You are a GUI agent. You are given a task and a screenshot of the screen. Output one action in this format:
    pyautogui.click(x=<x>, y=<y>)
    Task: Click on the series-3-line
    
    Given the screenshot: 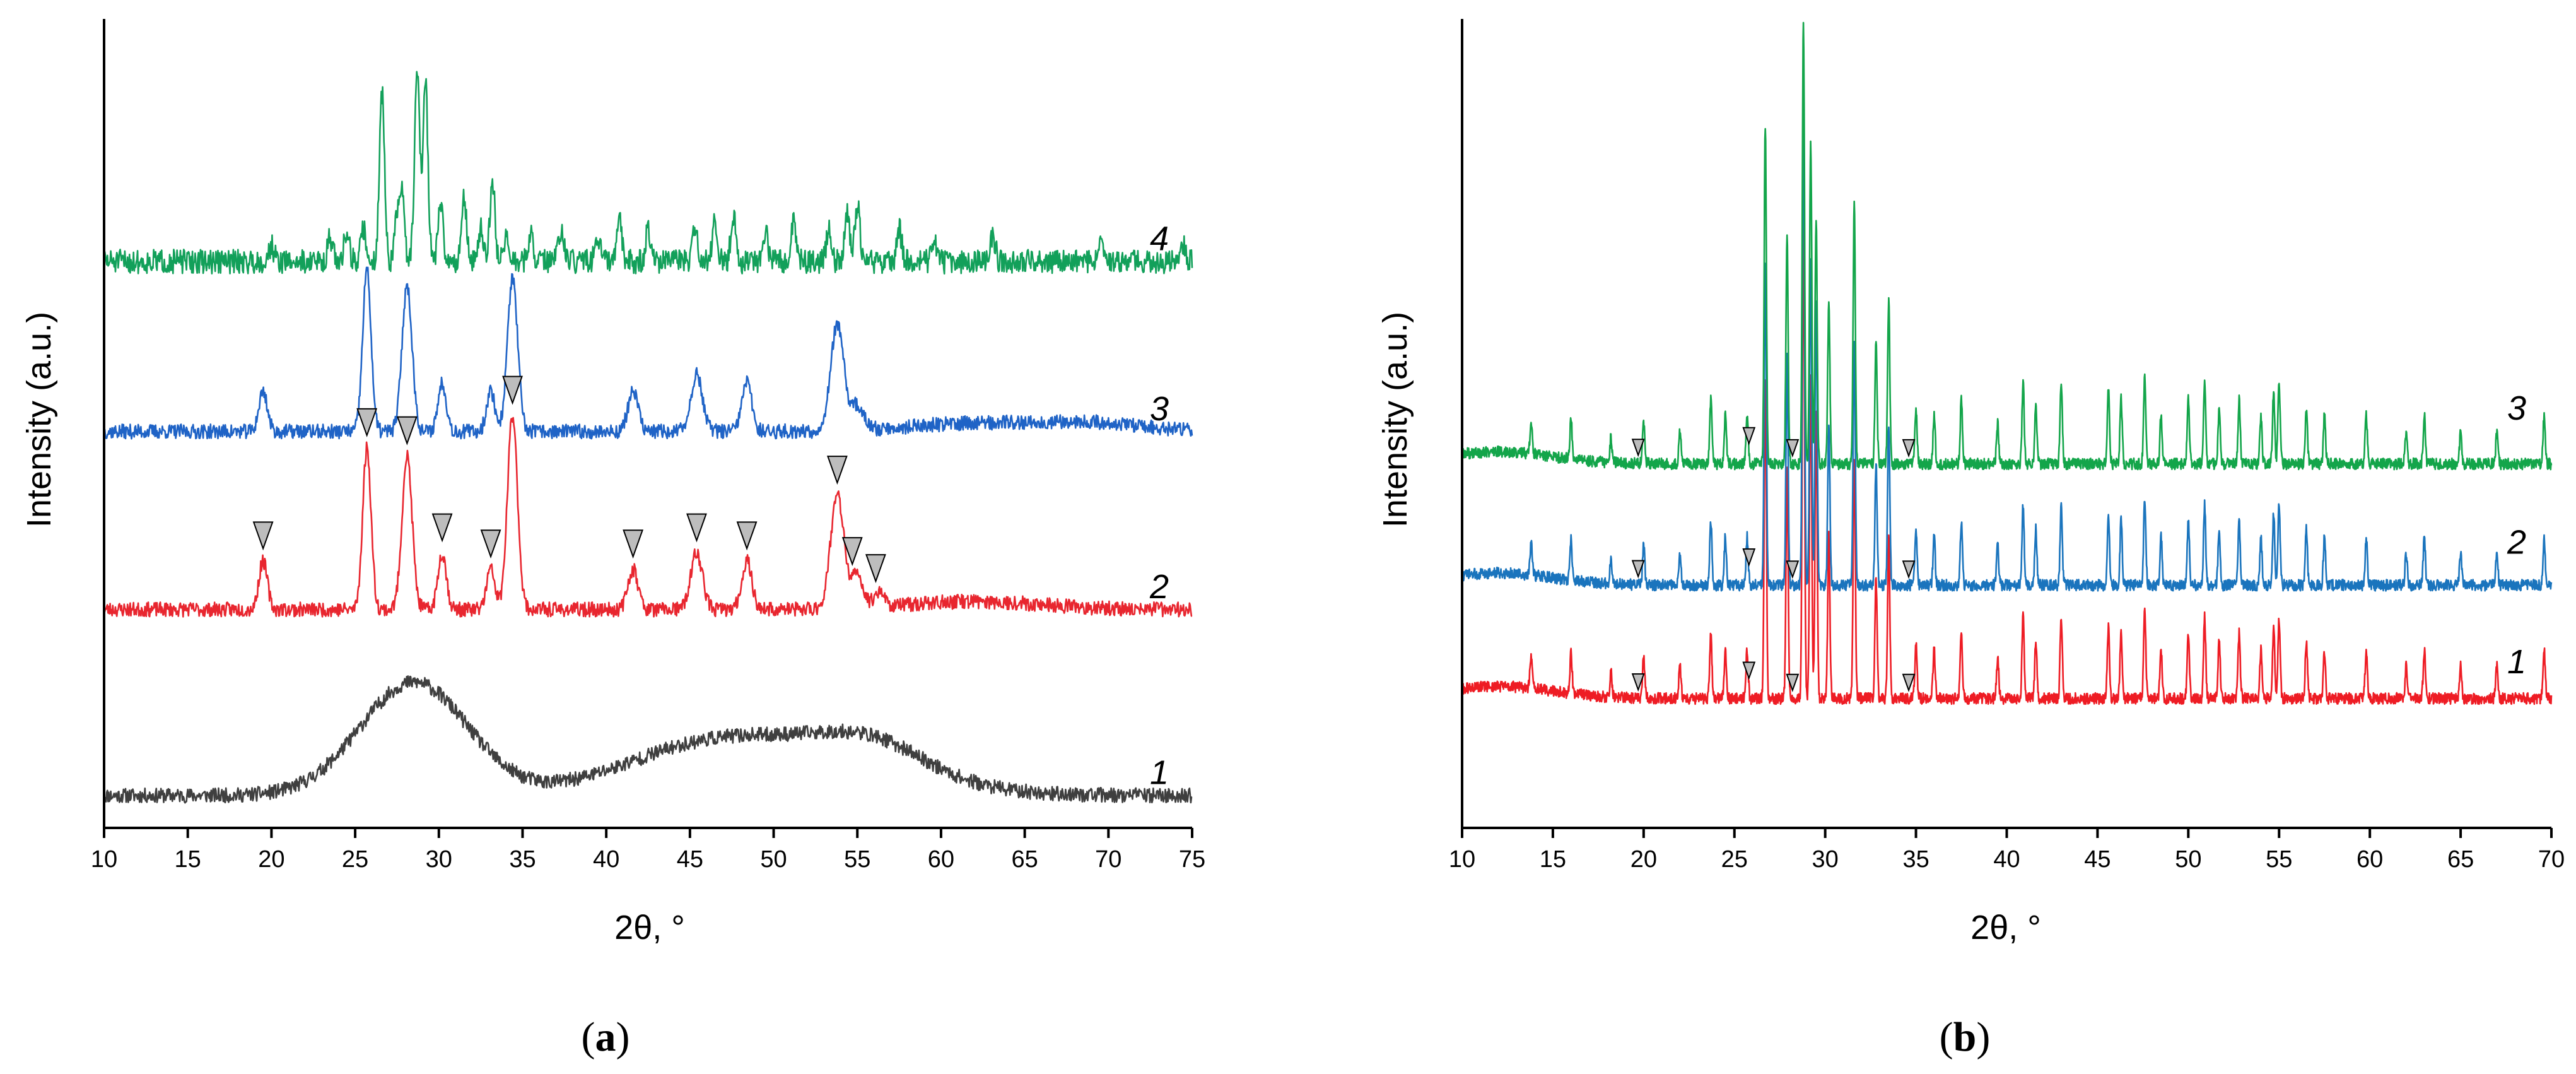 What is the action you would take?
    pyautogui.click(x=648, y=353)
    